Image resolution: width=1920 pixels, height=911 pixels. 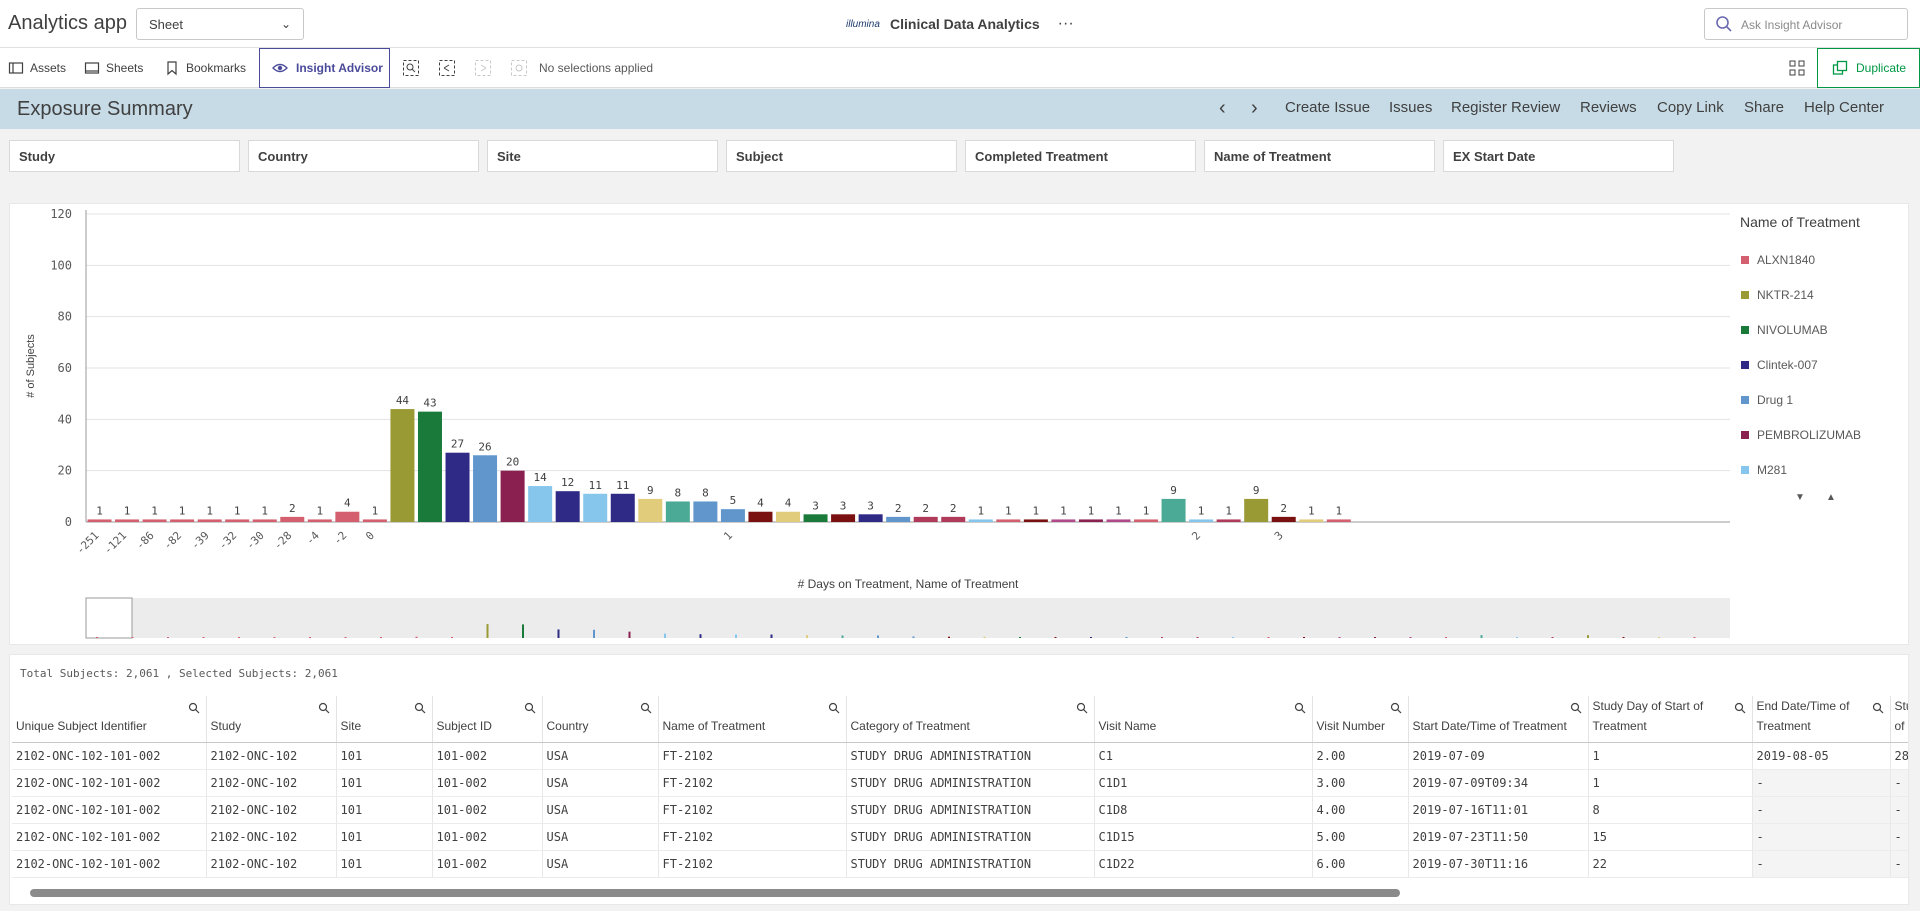 I want to click on x-tick-label: -32, so click(x=227, y=540).